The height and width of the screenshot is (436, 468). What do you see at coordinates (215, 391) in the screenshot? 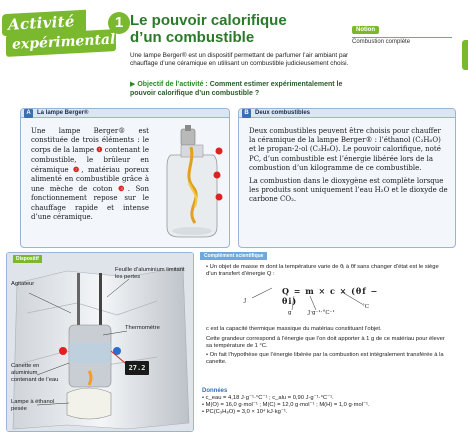
I see `donnees-title: Données` at bounding box center [215, 391].